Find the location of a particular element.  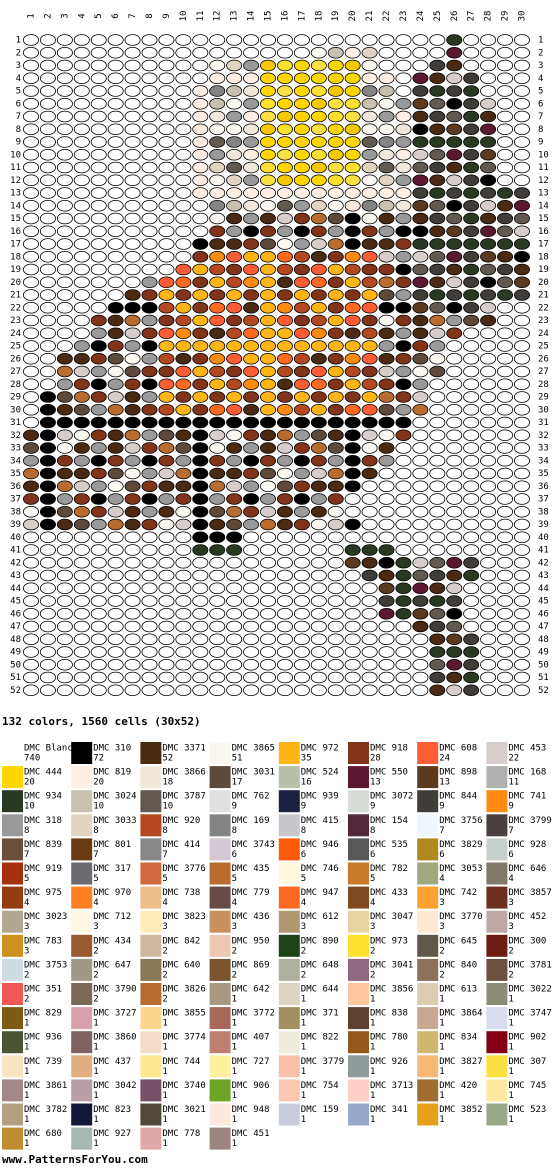

row-number: 42 is located at coordinates (15, 563).